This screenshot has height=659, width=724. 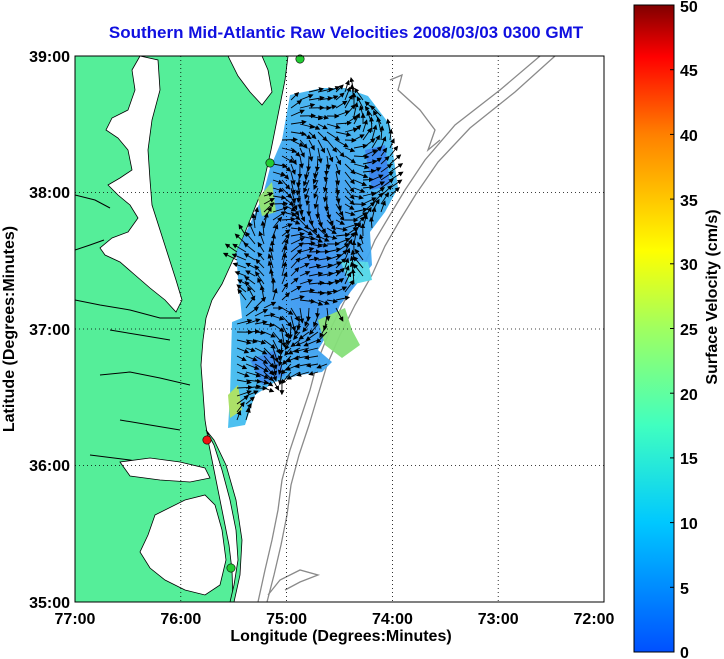 I want to click on colorbar-tick-label: 15, so click(x=689, y=459).